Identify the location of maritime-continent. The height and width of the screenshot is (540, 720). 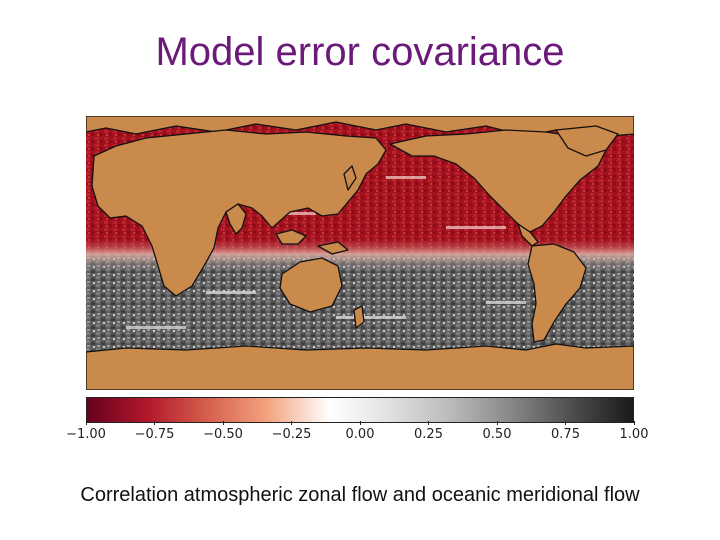
(291, 237).